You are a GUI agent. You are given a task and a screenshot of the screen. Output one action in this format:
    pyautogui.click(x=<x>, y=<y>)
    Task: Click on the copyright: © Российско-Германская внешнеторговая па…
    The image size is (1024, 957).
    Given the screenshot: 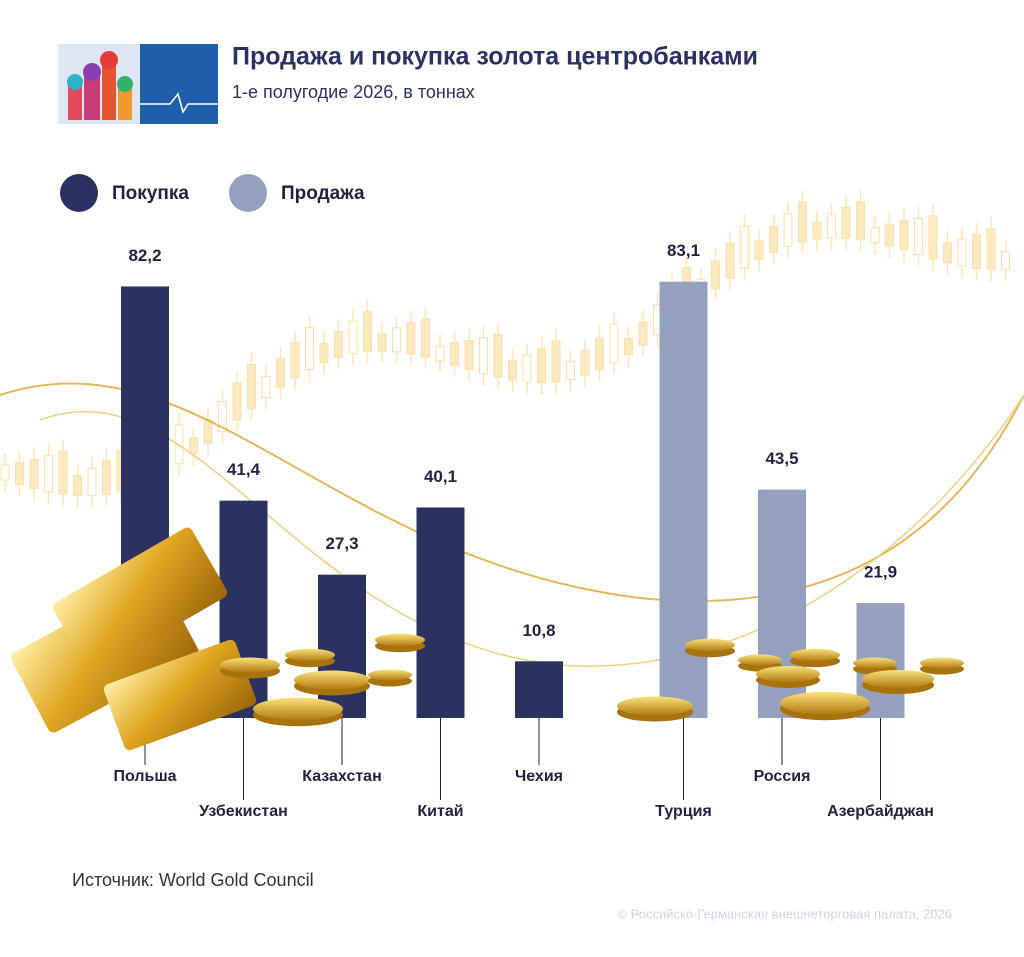 What is the action you would take?
    pyautogui.click(x=784, y=913)
    